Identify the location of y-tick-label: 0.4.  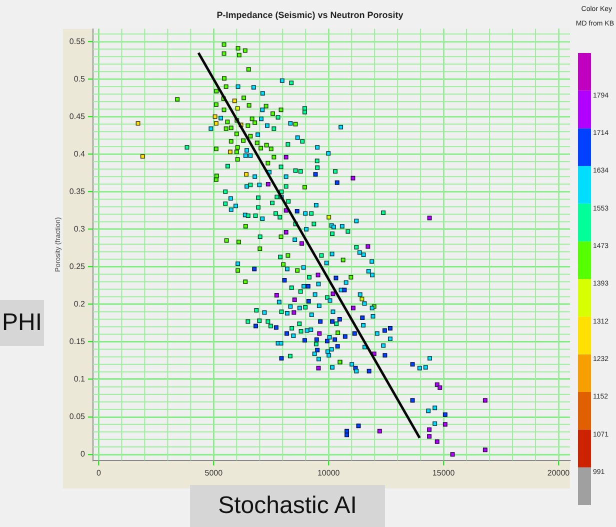
(80, 153).